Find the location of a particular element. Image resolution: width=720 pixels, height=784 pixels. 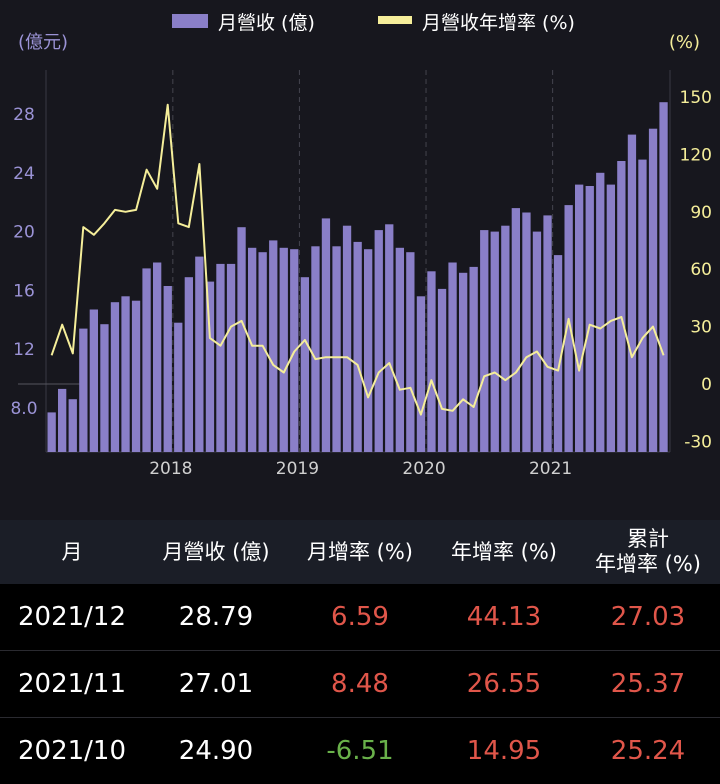

y-right-tick-label: 150 is located at coordinates (696, 98).